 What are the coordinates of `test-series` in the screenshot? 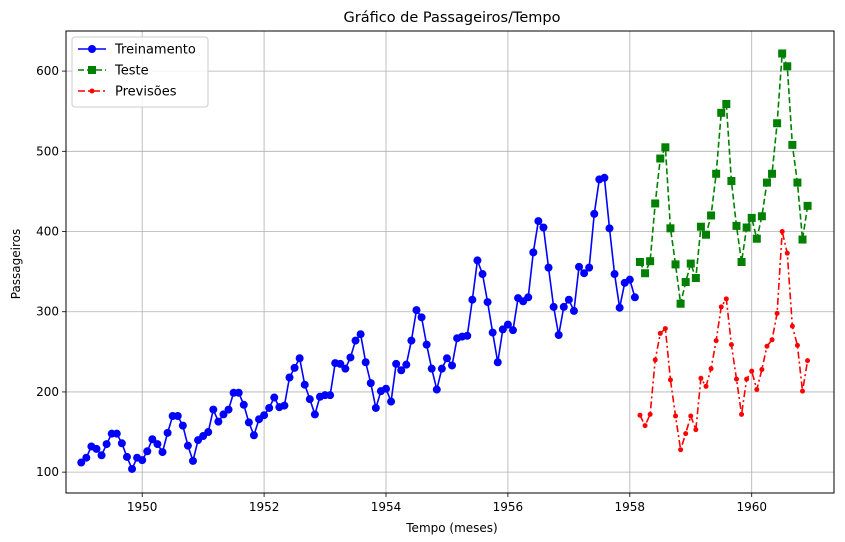 It's located at (723, 178).